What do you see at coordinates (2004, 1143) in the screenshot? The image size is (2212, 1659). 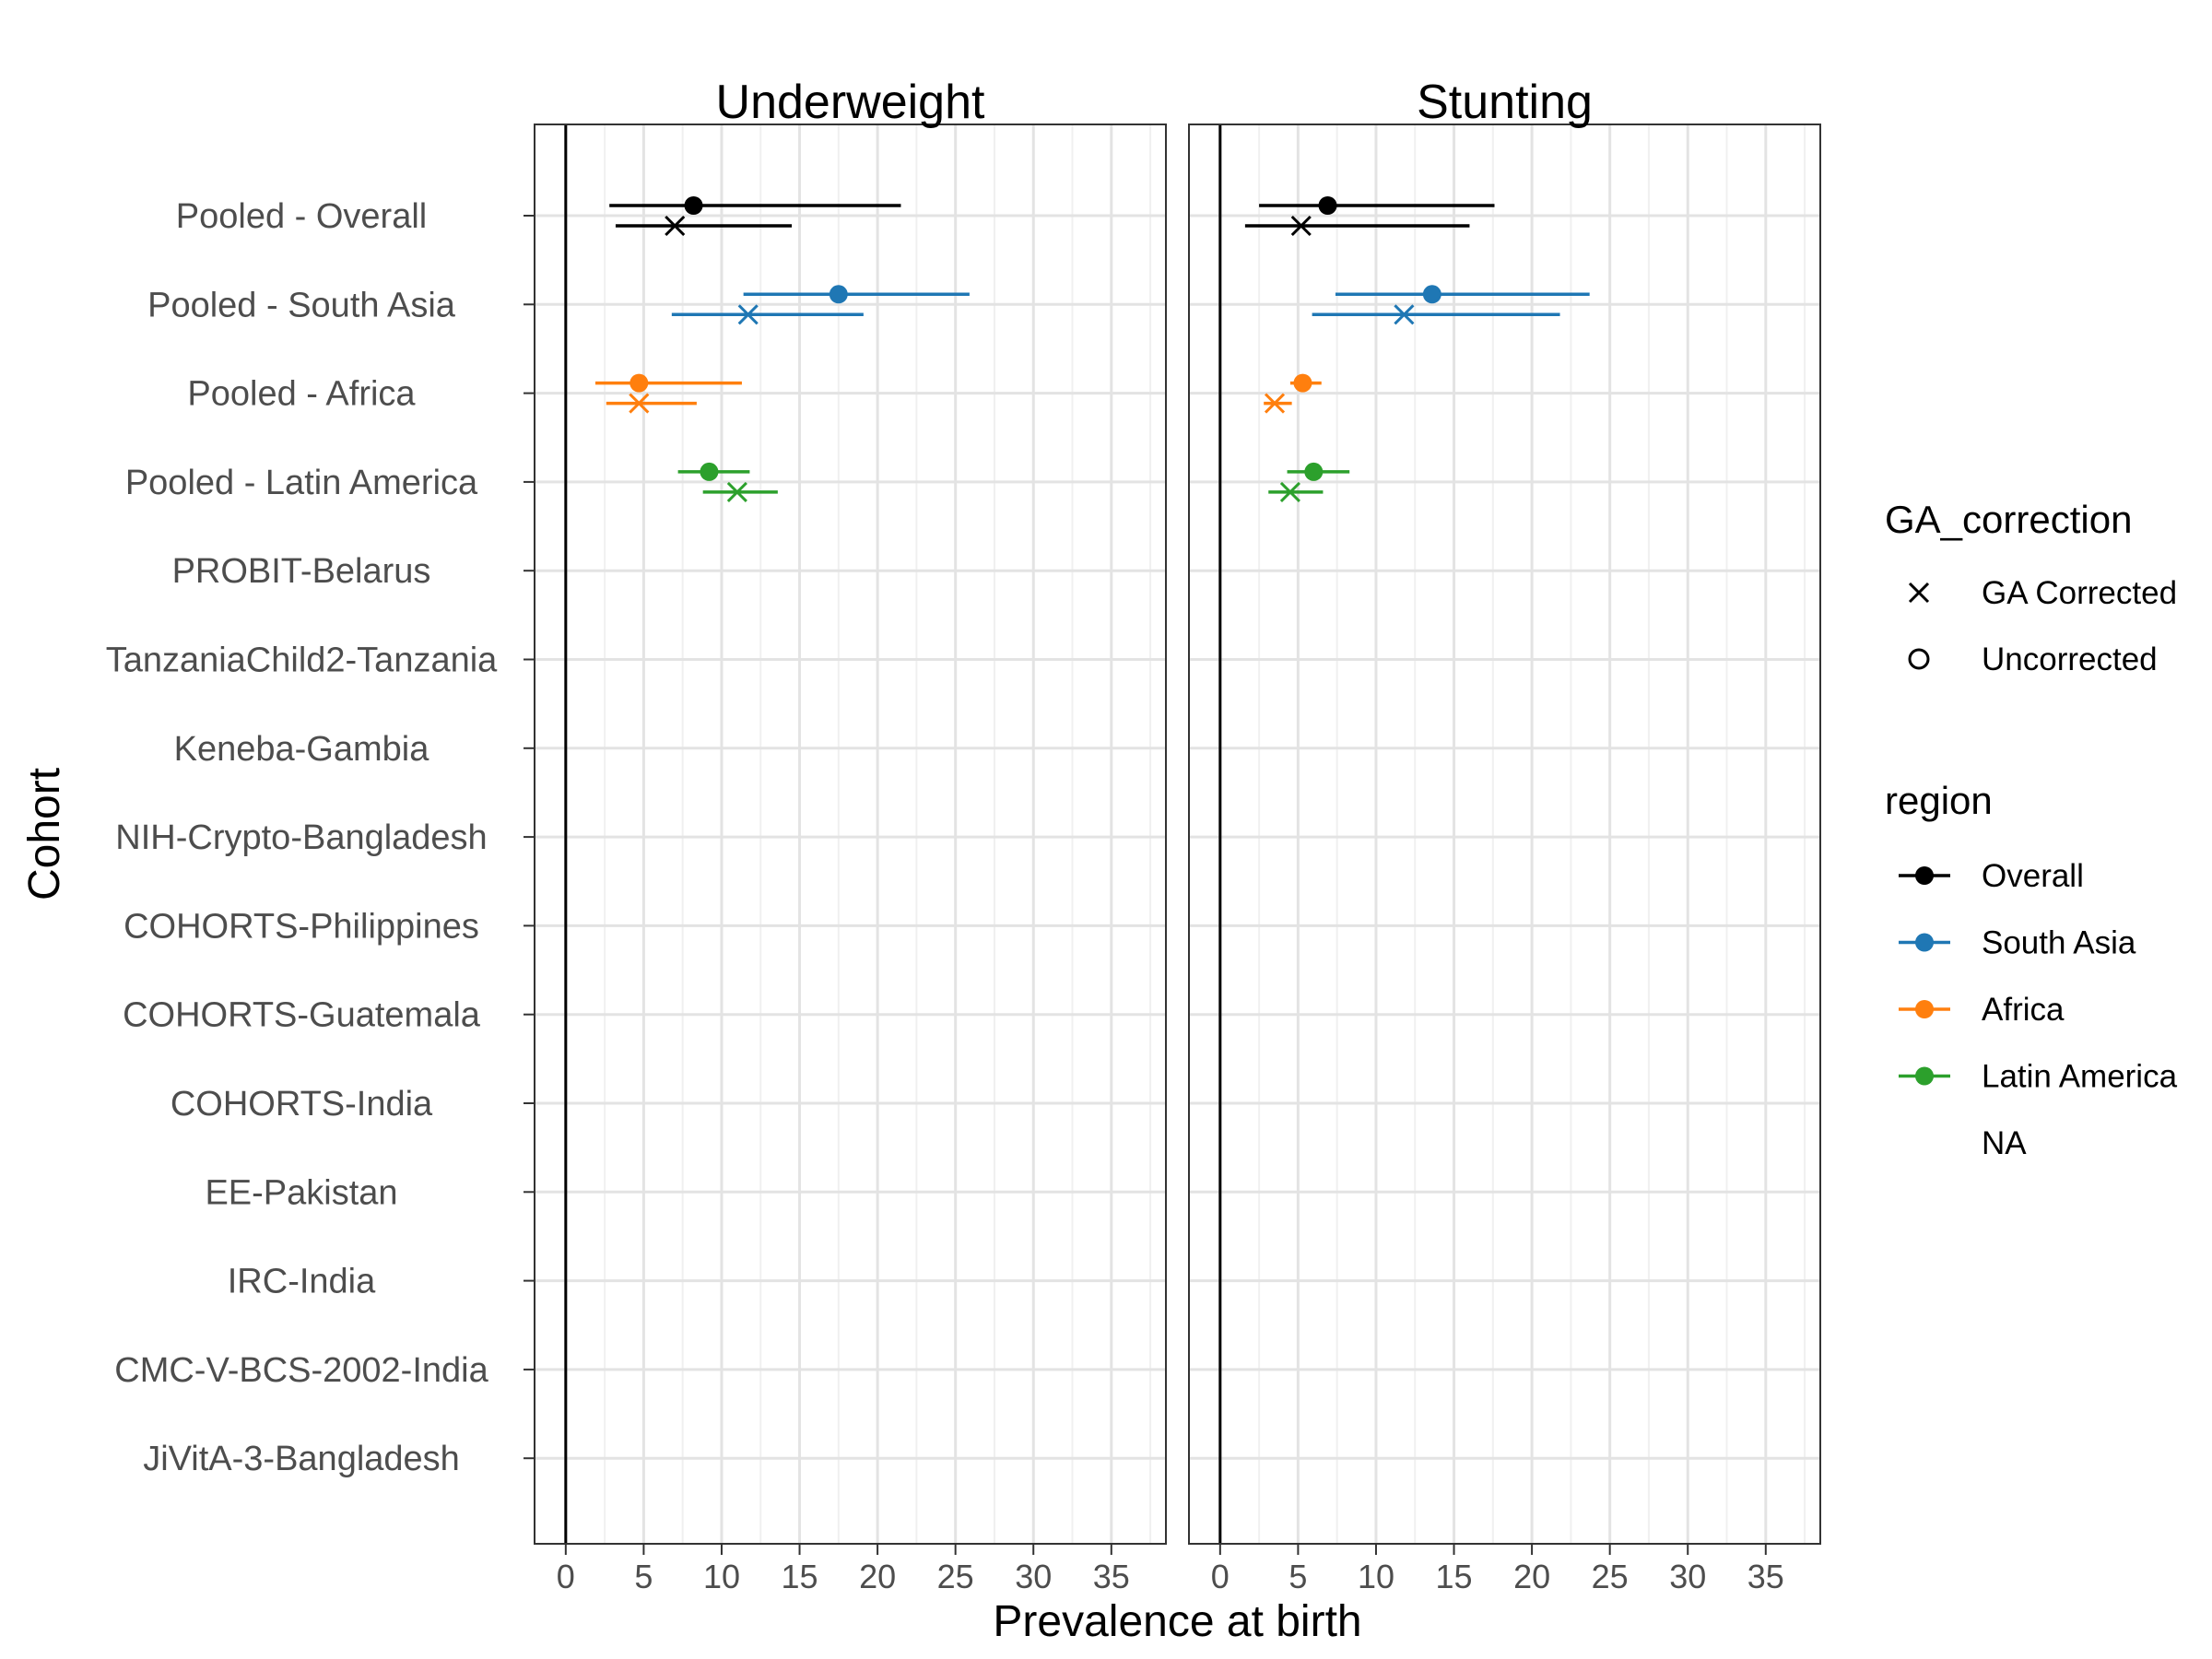 I see `legend-label-na: NA` at bounding box center [2004, 1143].